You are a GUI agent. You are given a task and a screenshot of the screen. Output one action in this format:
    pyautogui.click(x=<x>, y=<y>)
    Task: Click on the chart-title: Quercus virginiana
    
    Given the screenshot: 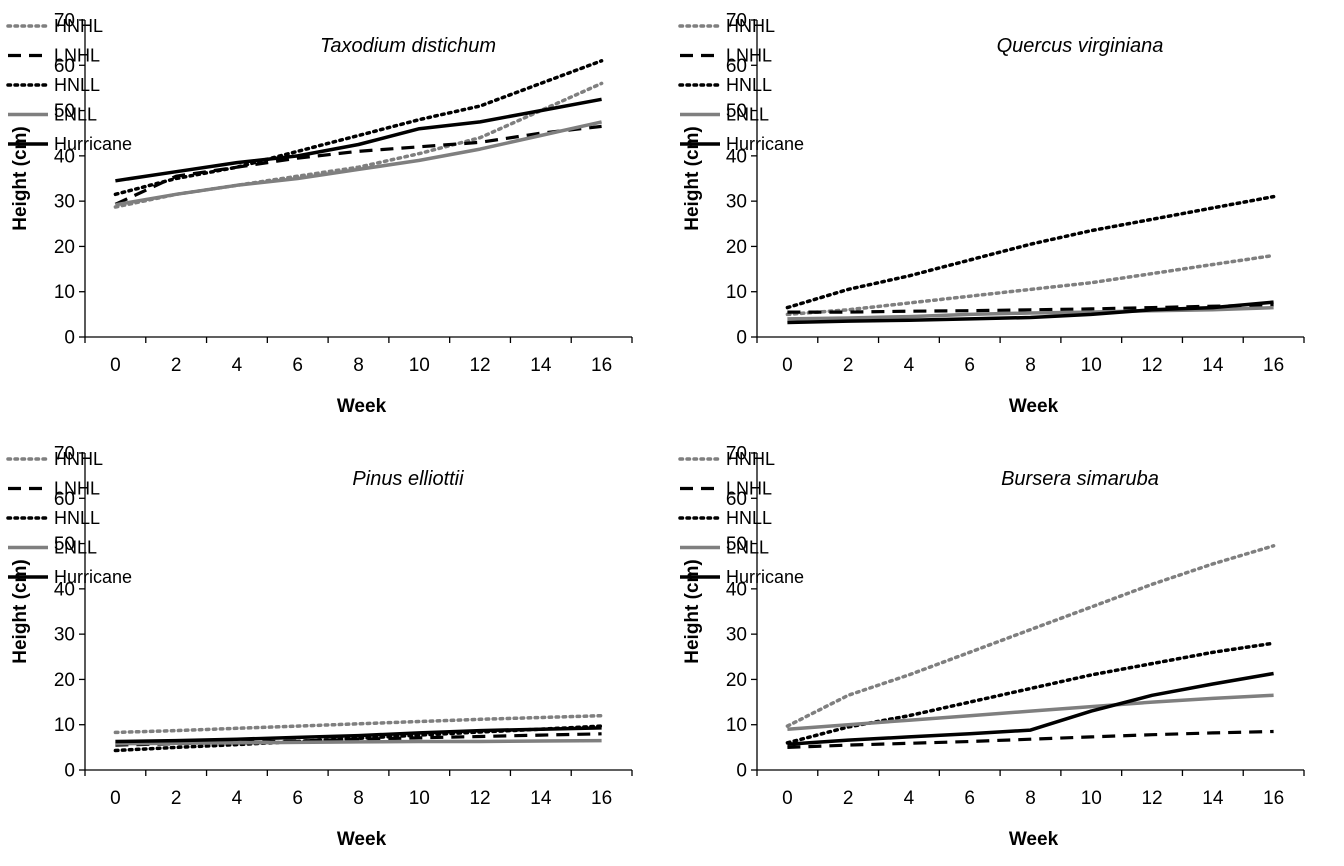 What is the action you would take?
    pyautogui.click(x=1080, y=46)
    